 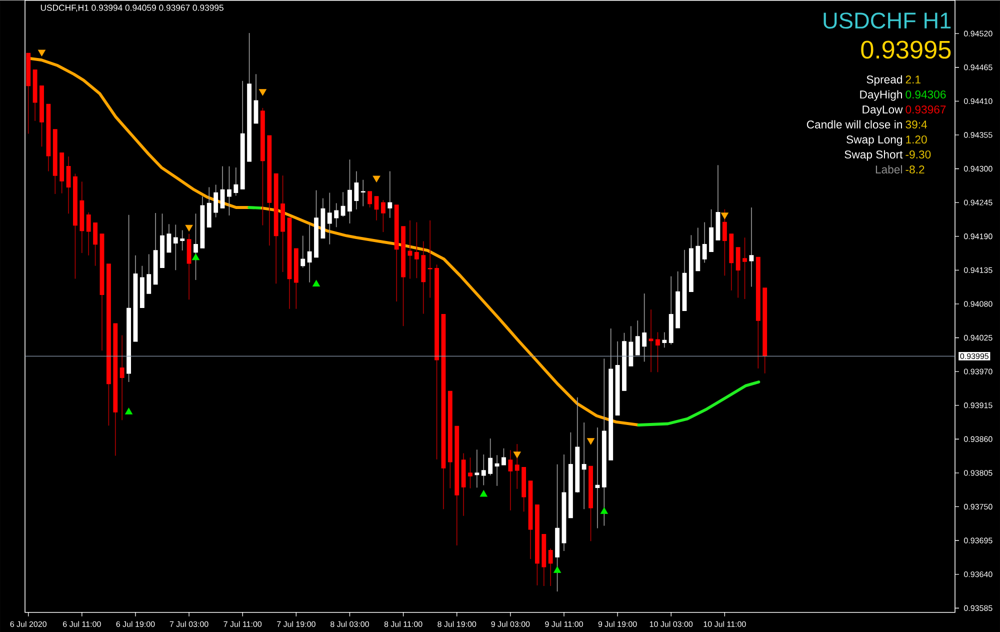 What do you see at coordinates (978, 236) in the screenshot?
I see `y-tick-label: 0.94190` at bounding box center [978, 236].